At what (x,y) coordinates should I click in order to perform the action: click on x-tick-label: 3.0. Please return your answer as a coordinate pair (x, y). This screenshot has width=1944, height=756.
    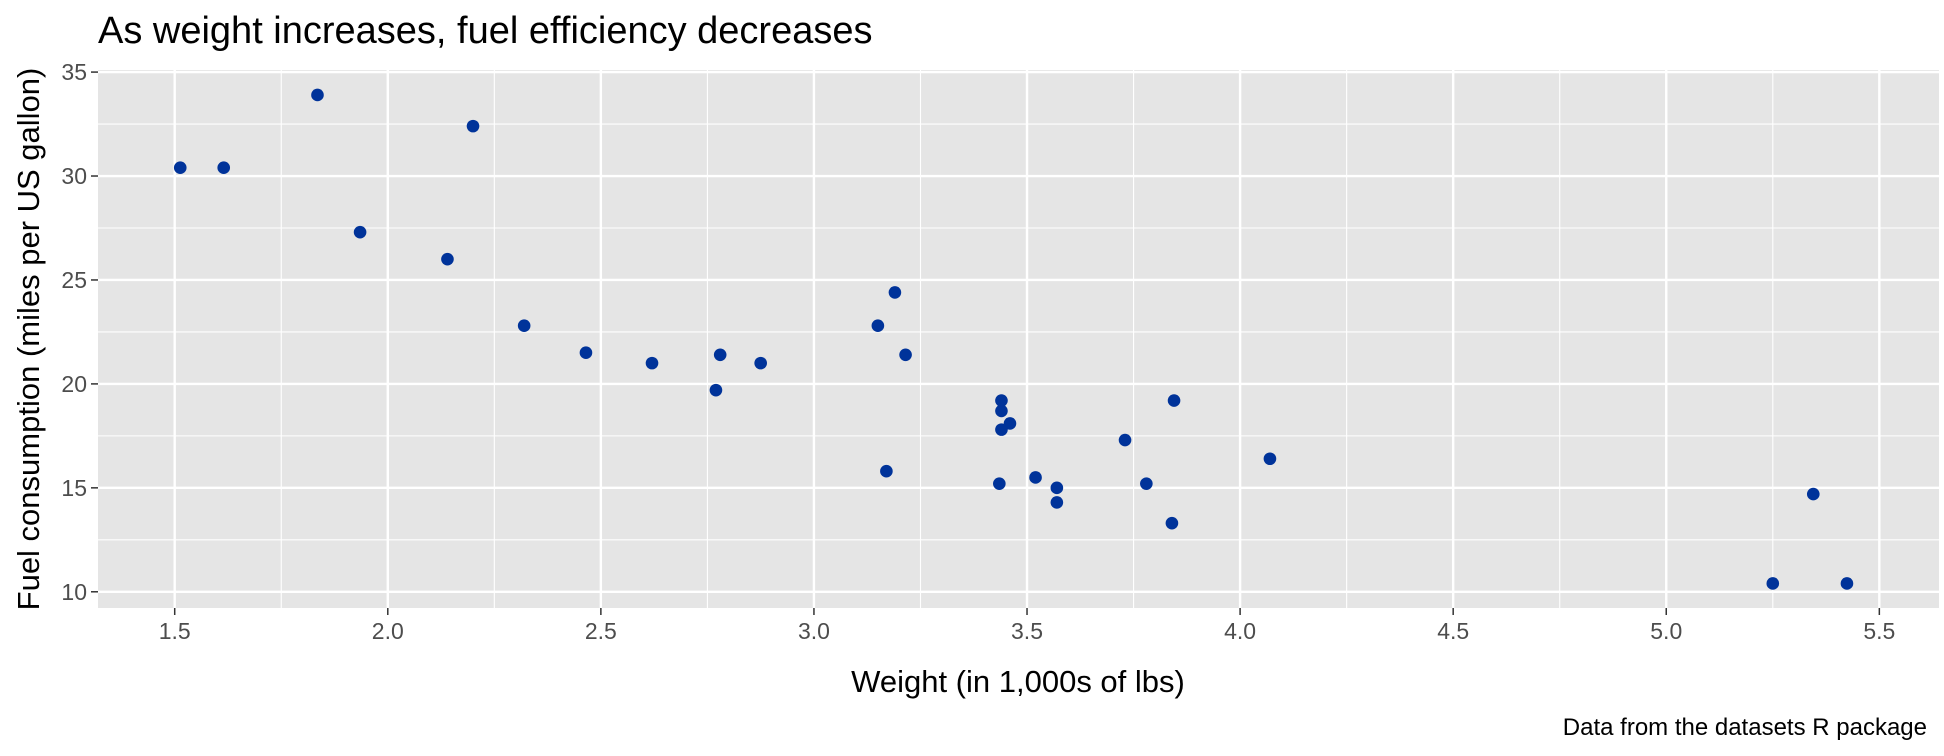
    Looking at the image, I should click on (814, 631).